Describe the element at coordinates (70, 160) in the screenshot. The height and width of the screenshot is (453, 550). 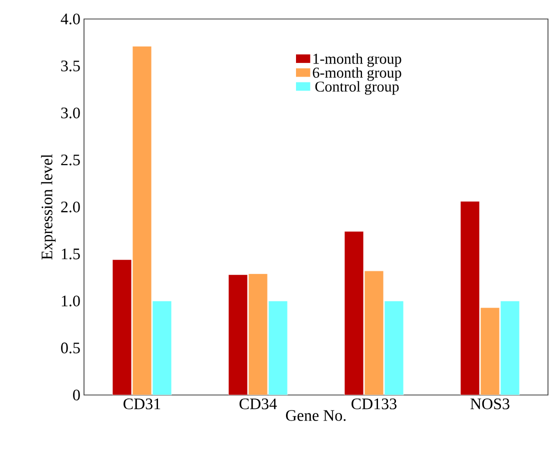
I see `y-tick-label: 2.5` at that location.